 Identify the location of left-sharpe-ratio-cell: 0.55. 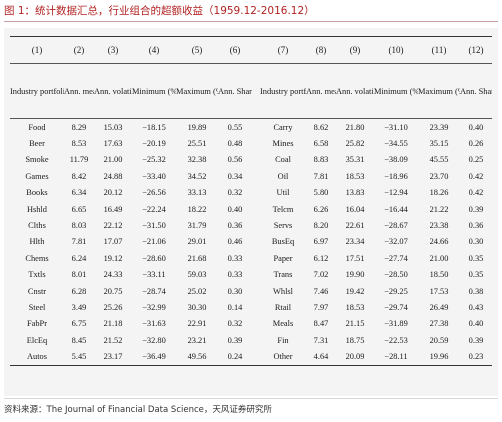
(235, 127).